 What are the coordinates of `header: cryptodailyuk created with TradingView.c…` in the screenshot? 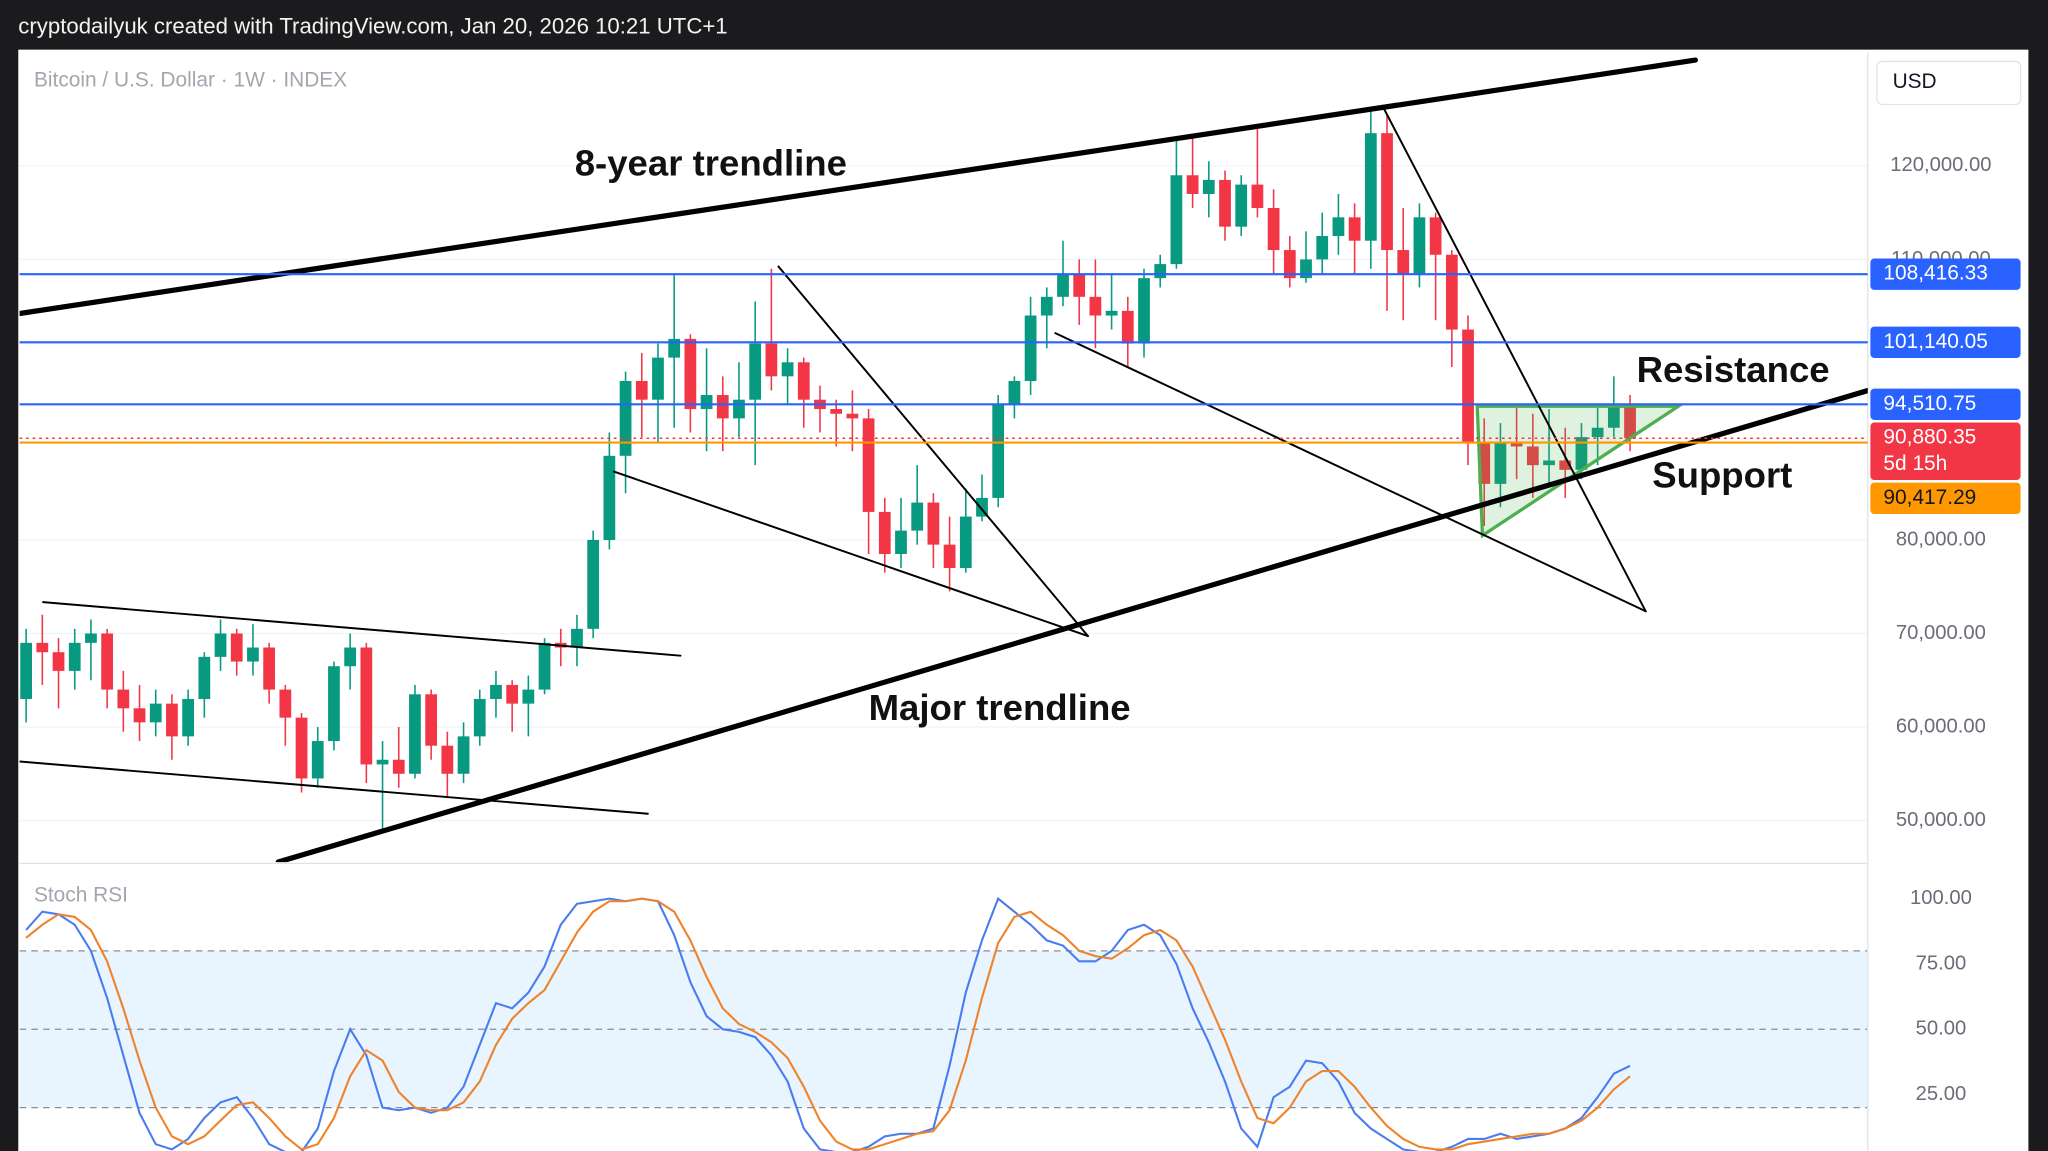 It's located at (372, 25).